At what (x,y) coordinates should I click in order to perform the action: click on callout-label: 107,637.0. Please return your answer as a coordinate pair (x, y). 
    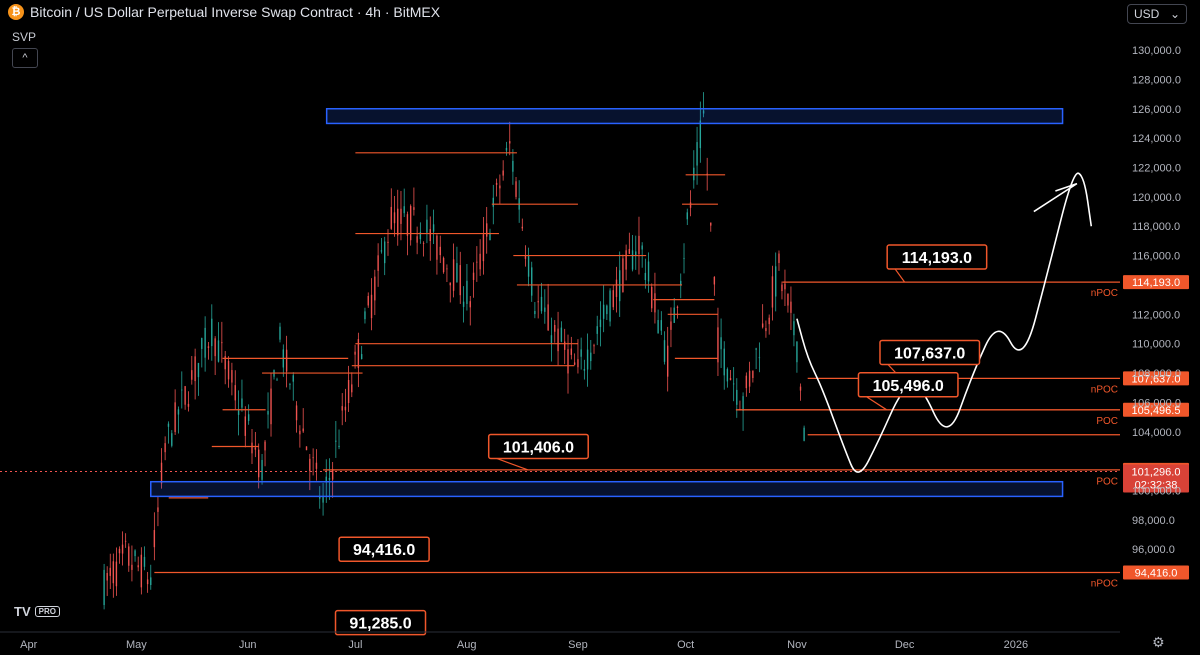
    Looking at the image, I should click on (929, 353).